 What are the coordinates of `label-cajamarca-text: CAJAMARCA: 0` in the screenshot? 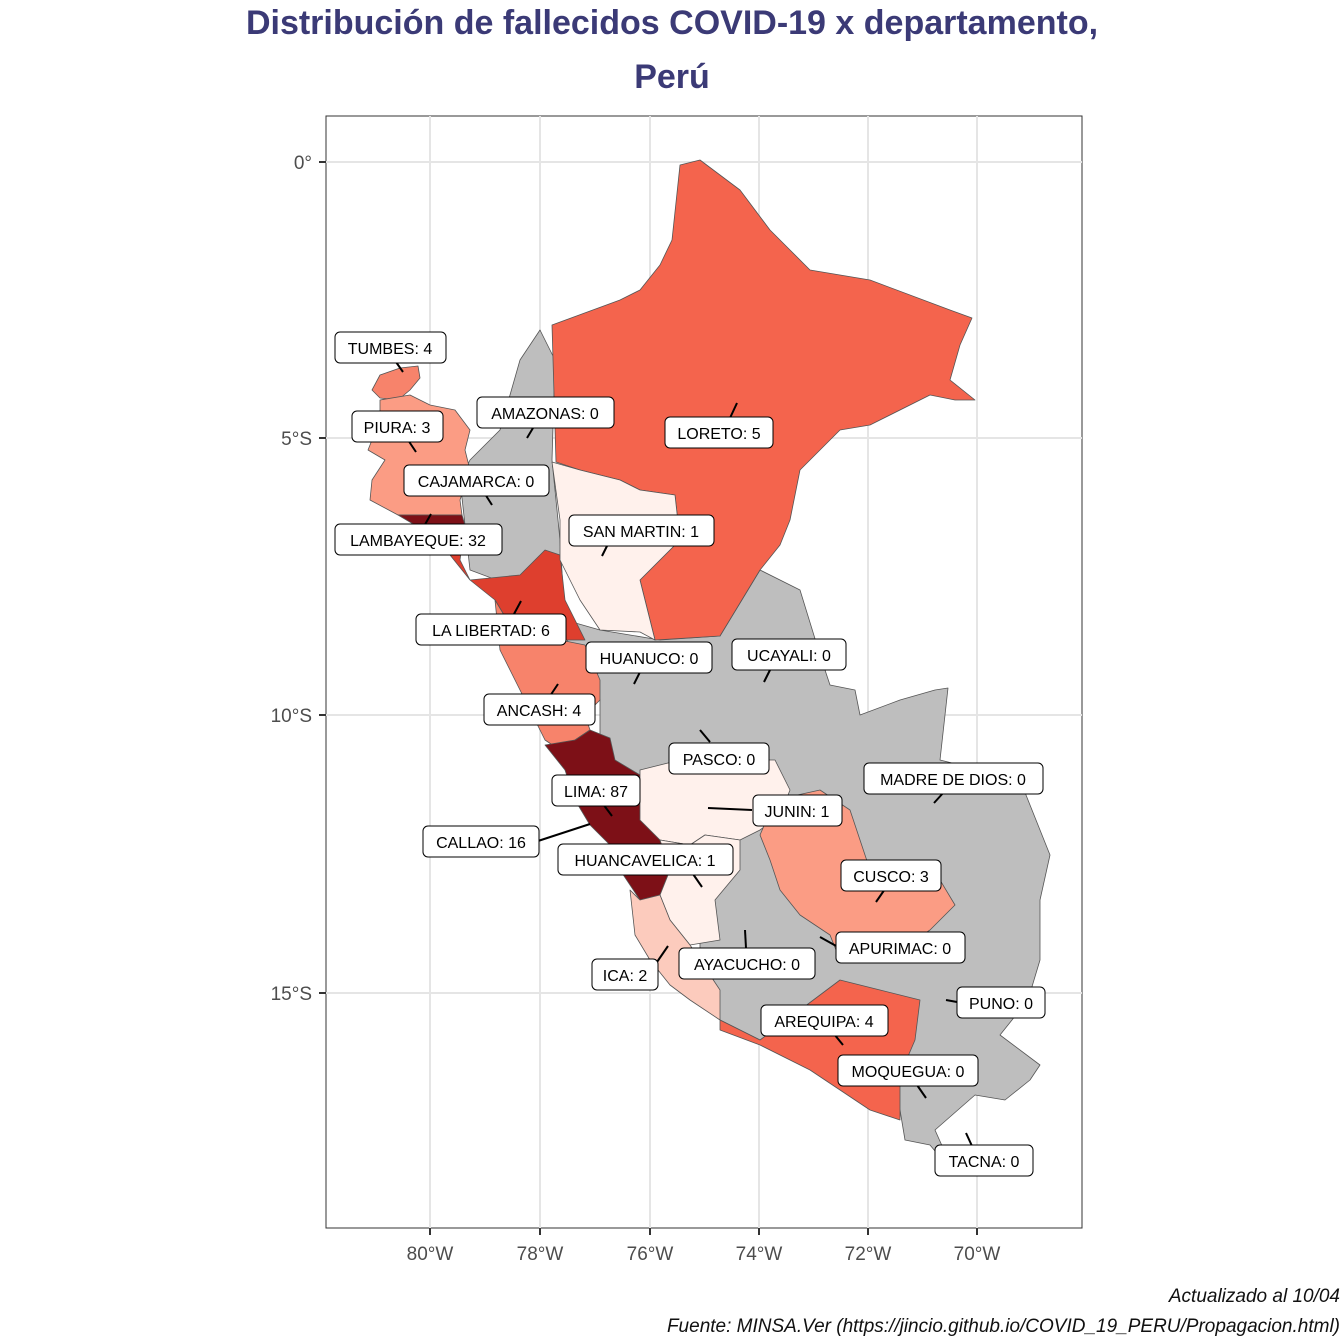 It's located at (476, 482).